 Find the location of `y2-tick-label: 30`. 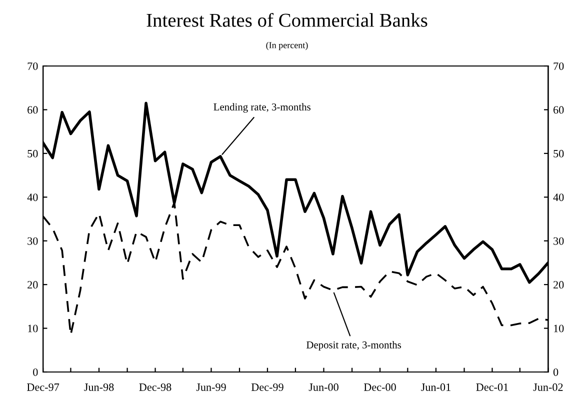

y2-tick-label: 30 is located at coordinates (559, 241).